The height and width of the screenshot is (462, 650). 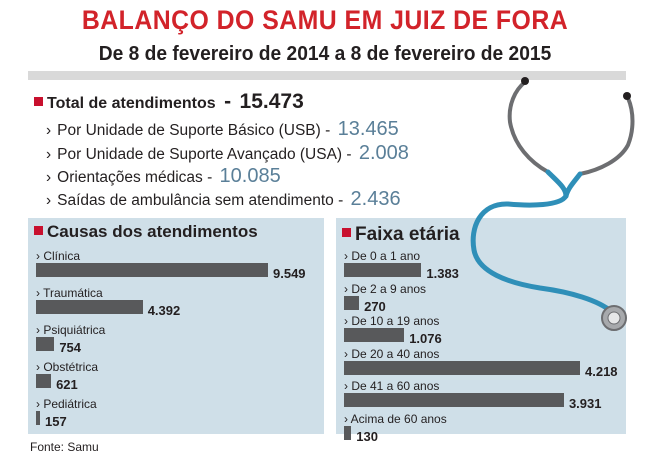 I want to click on bar-value-label: 9.549, so click(x=289, y=273).